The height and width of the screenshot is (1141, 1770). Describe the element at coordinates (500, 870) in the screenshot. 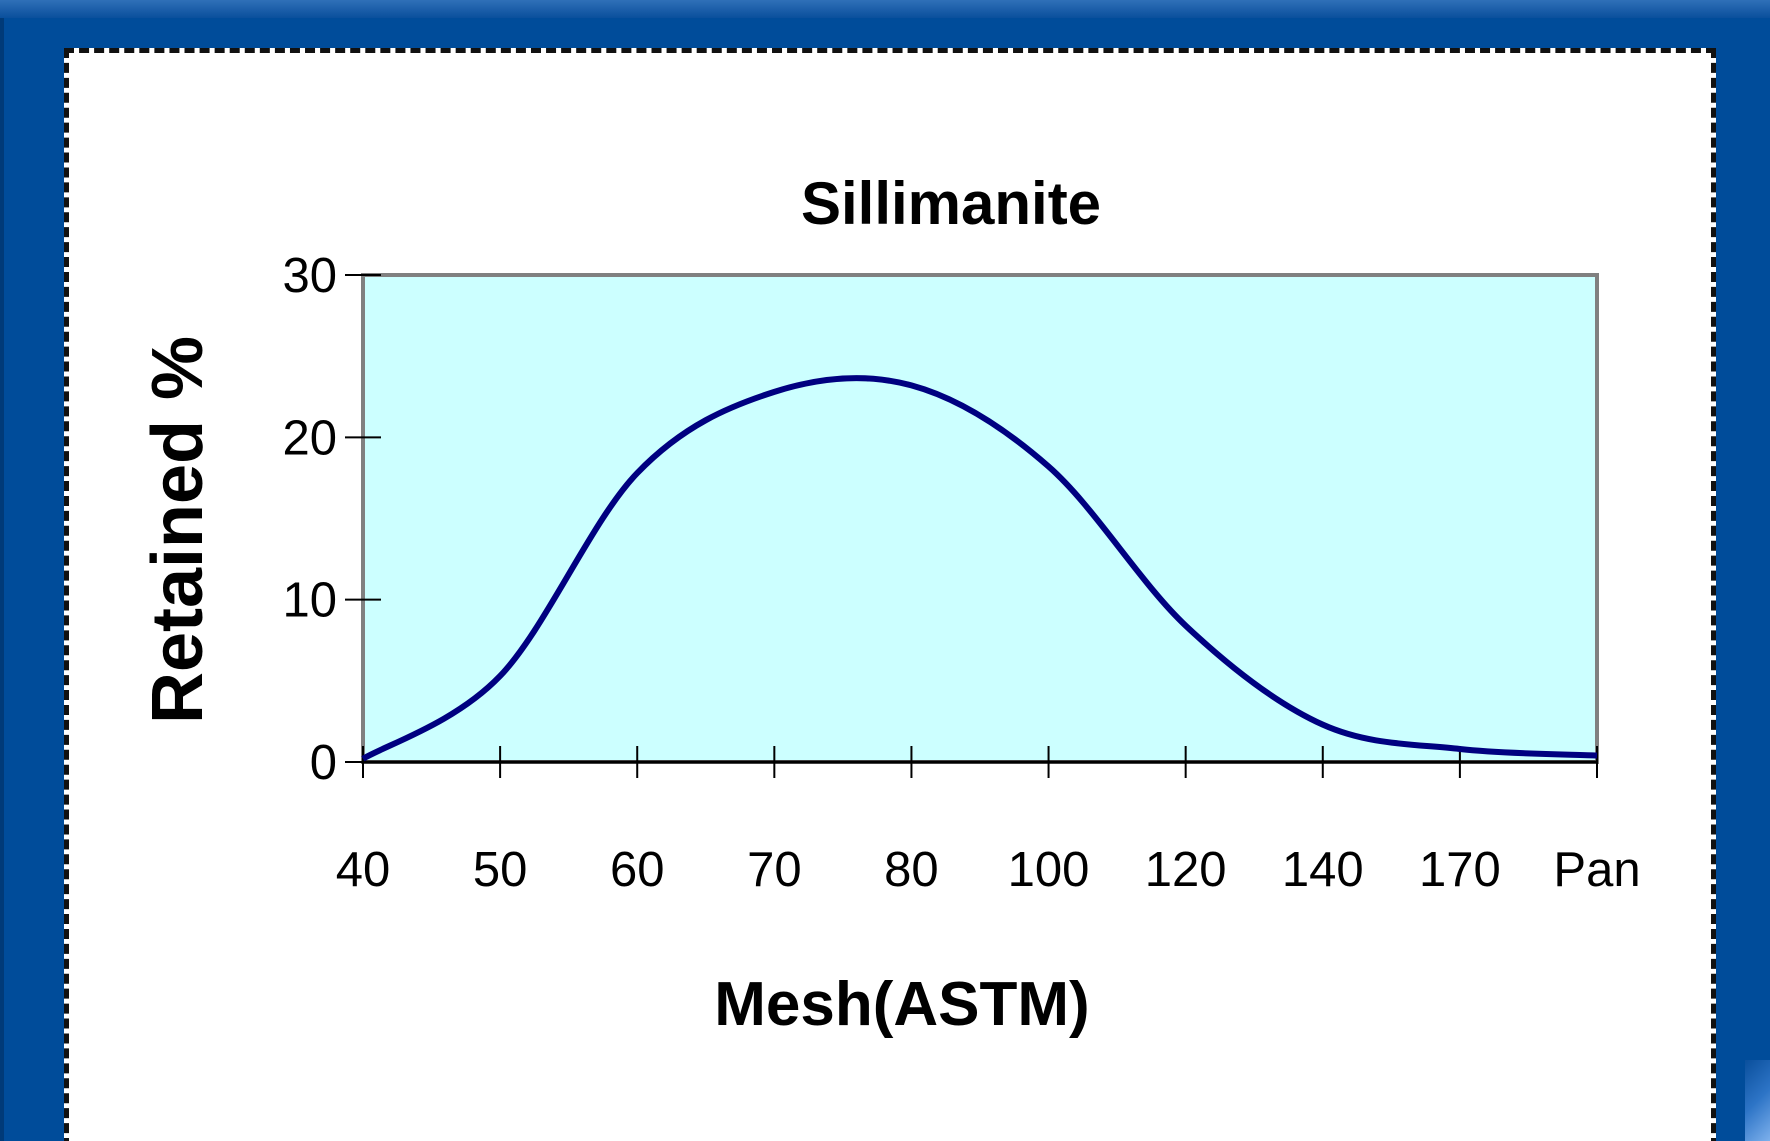

I see `x-tick-label: 50` at that location.